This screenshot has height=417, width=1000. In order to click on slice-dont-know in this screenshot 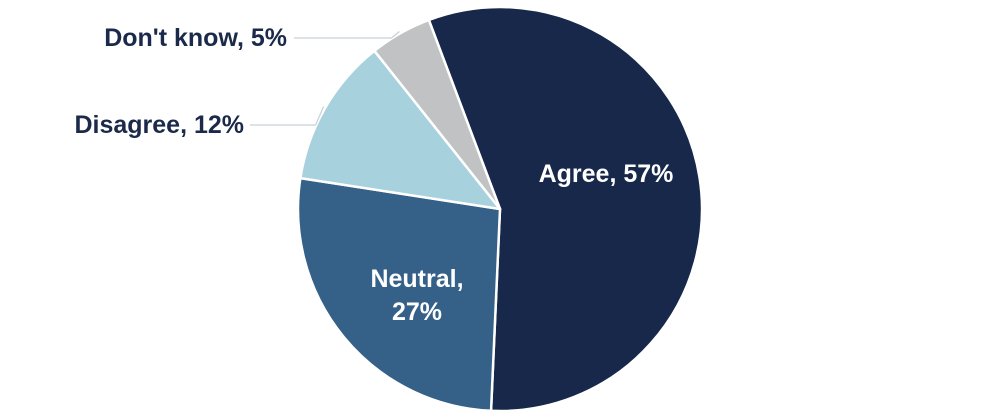, I will do `click(437, 114)`.